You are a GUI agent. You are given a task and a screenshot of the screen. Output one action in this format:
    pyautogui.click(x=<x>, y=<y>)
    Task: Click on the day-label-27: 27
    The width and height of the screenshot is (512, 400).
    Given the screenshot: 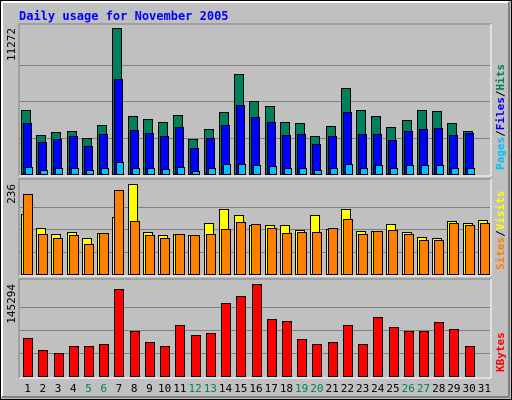 What is the action you would take?
    pyautogui.click(x=423, y=388)
    